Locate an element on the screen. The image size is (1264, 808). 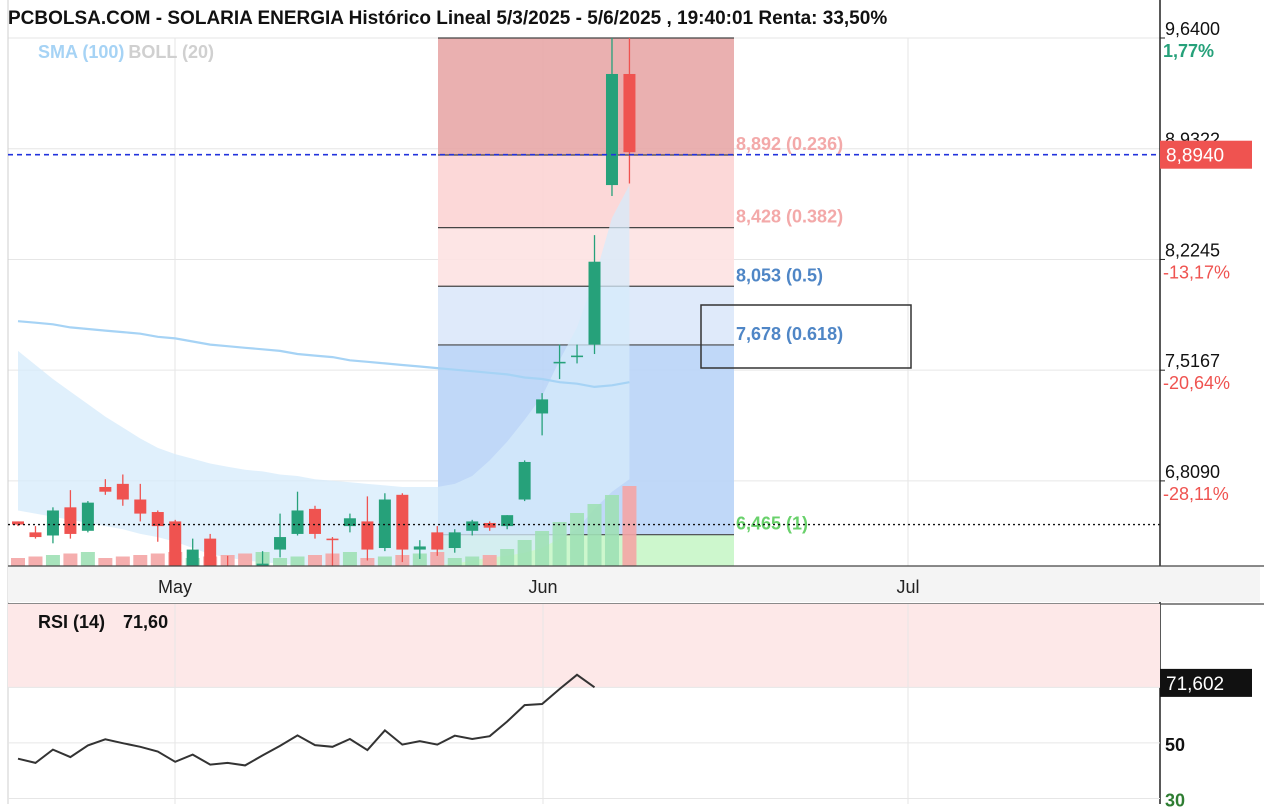
y-tick-label: 6,8090 is located at coordinates (1192, 472).